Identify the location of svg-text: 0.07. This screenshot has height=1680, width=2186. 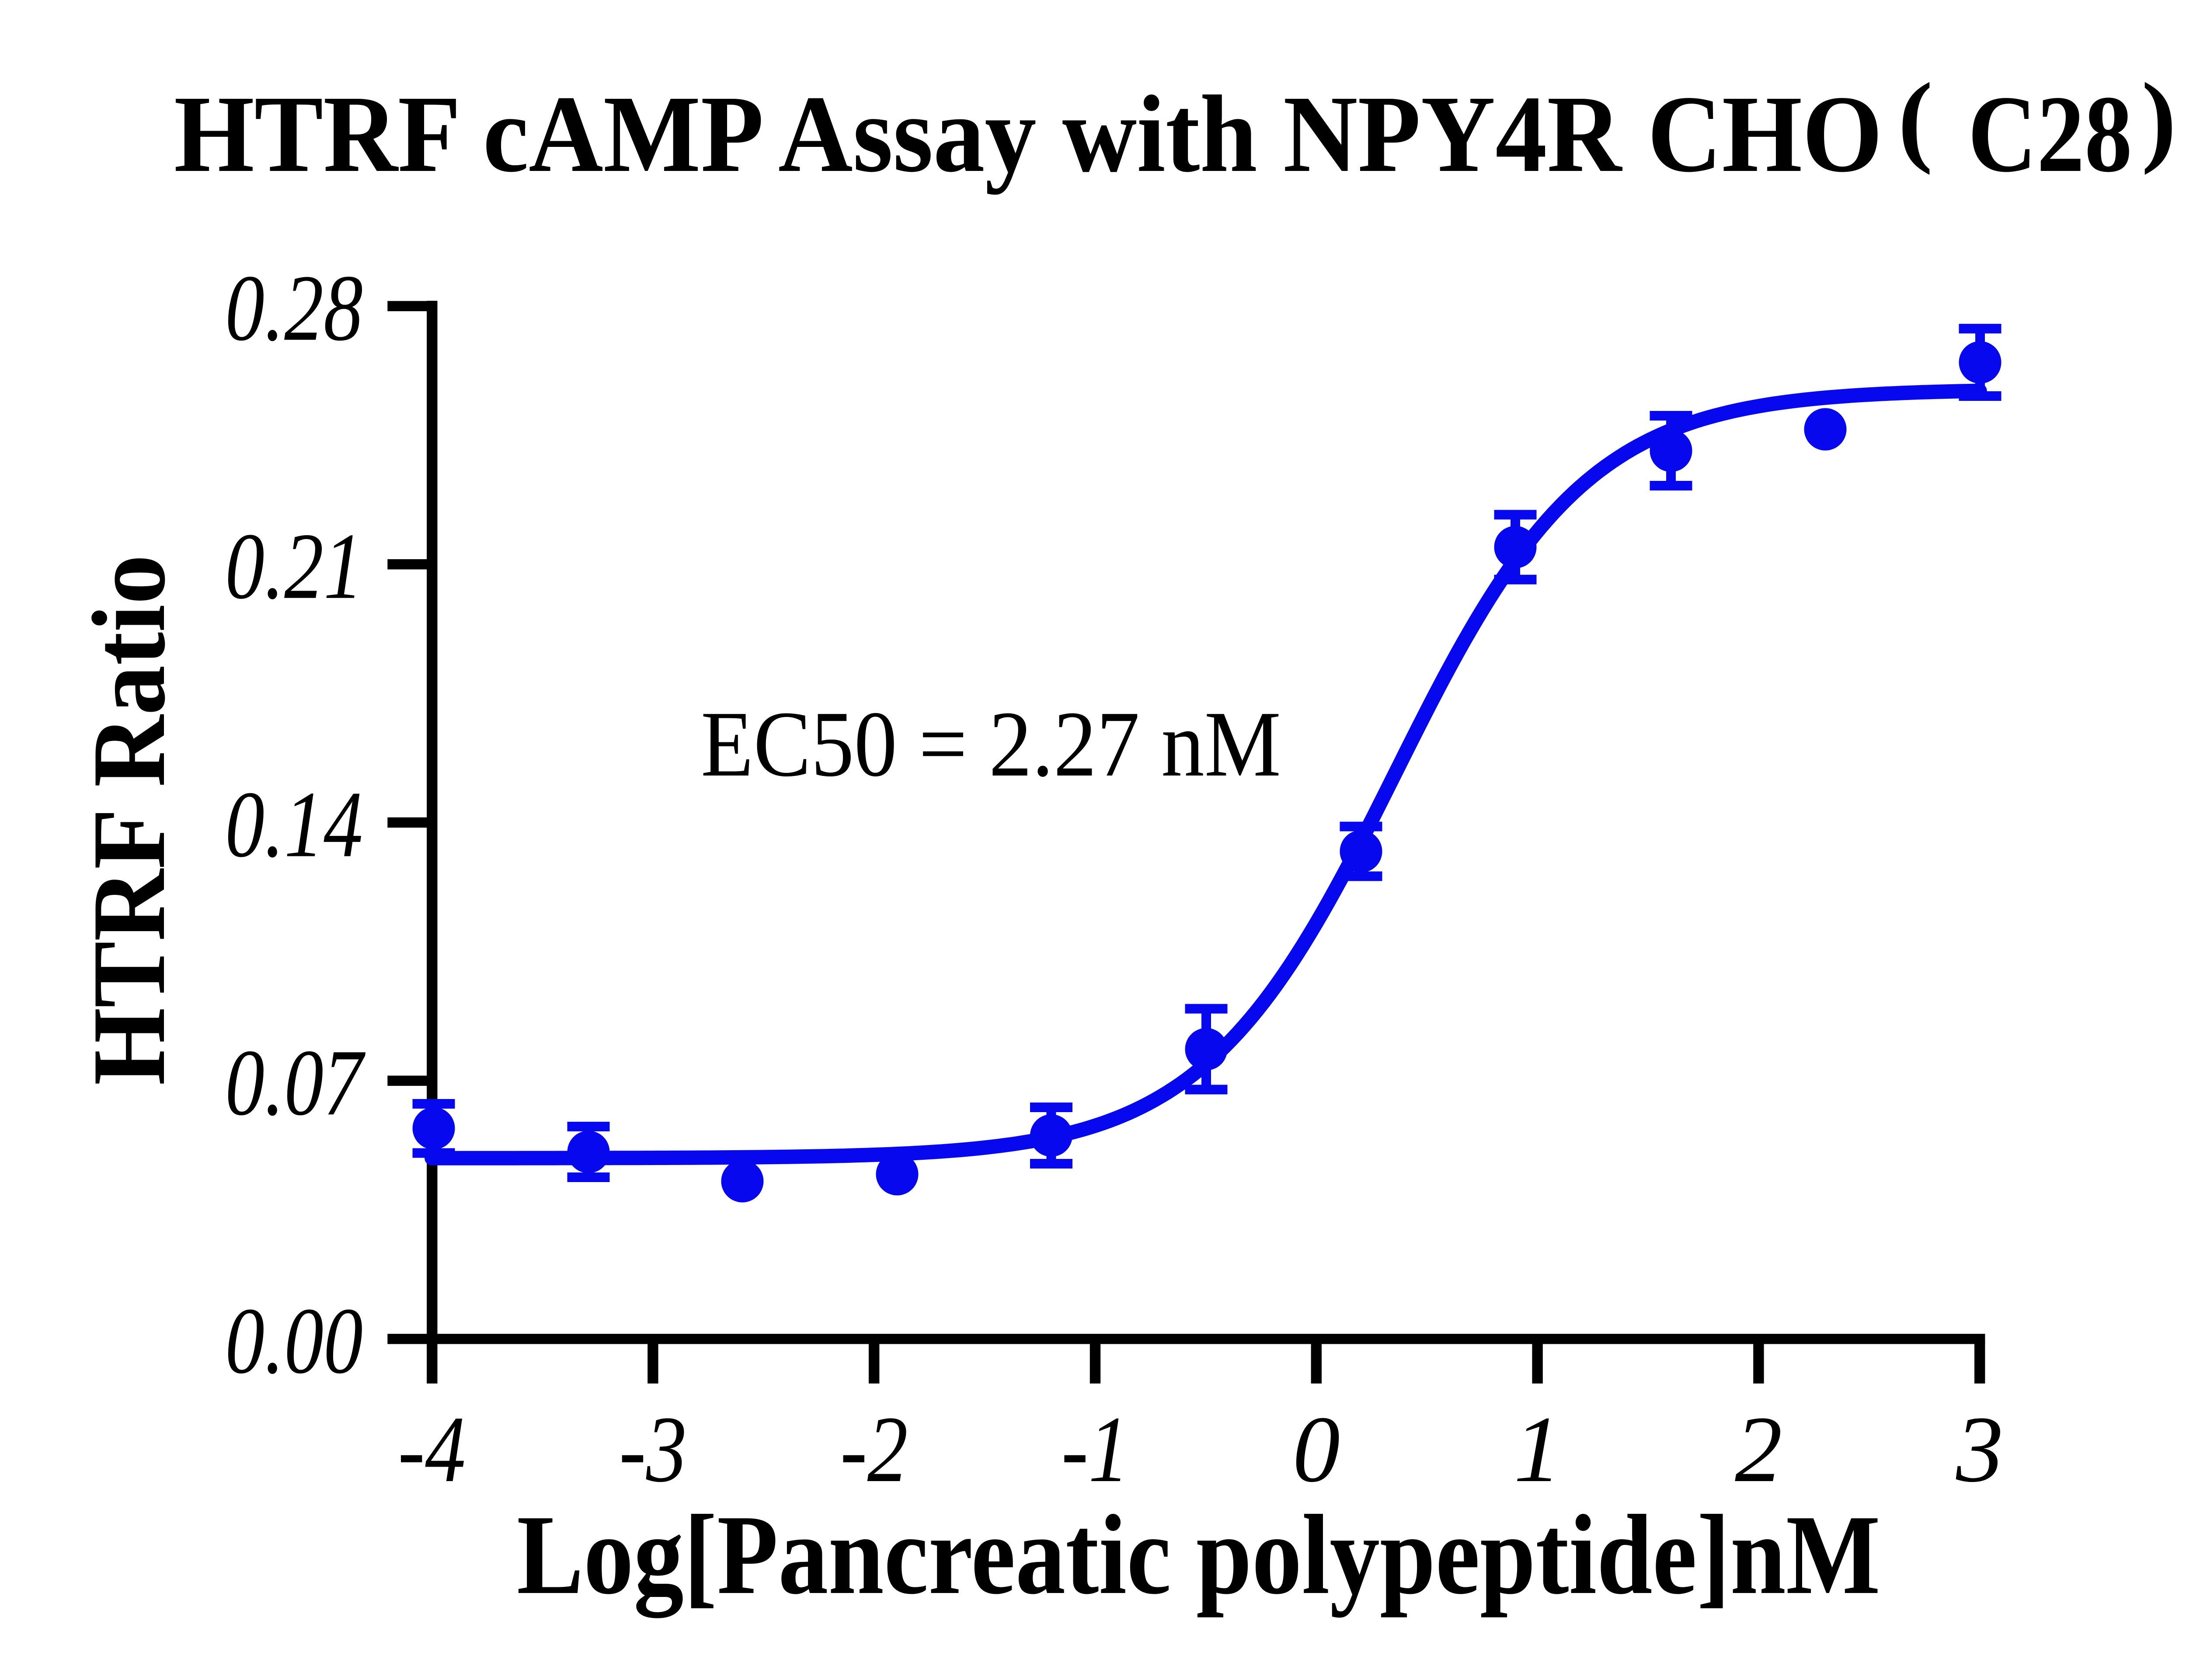
(295, 1082).